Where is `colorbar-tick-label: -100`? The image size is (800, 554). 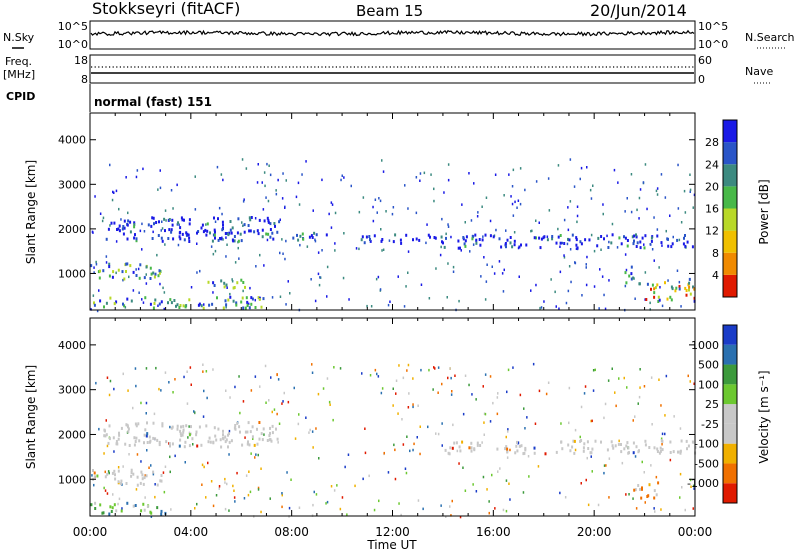
colorbar-tick-label: -100 is located at coordinates (706, 444).